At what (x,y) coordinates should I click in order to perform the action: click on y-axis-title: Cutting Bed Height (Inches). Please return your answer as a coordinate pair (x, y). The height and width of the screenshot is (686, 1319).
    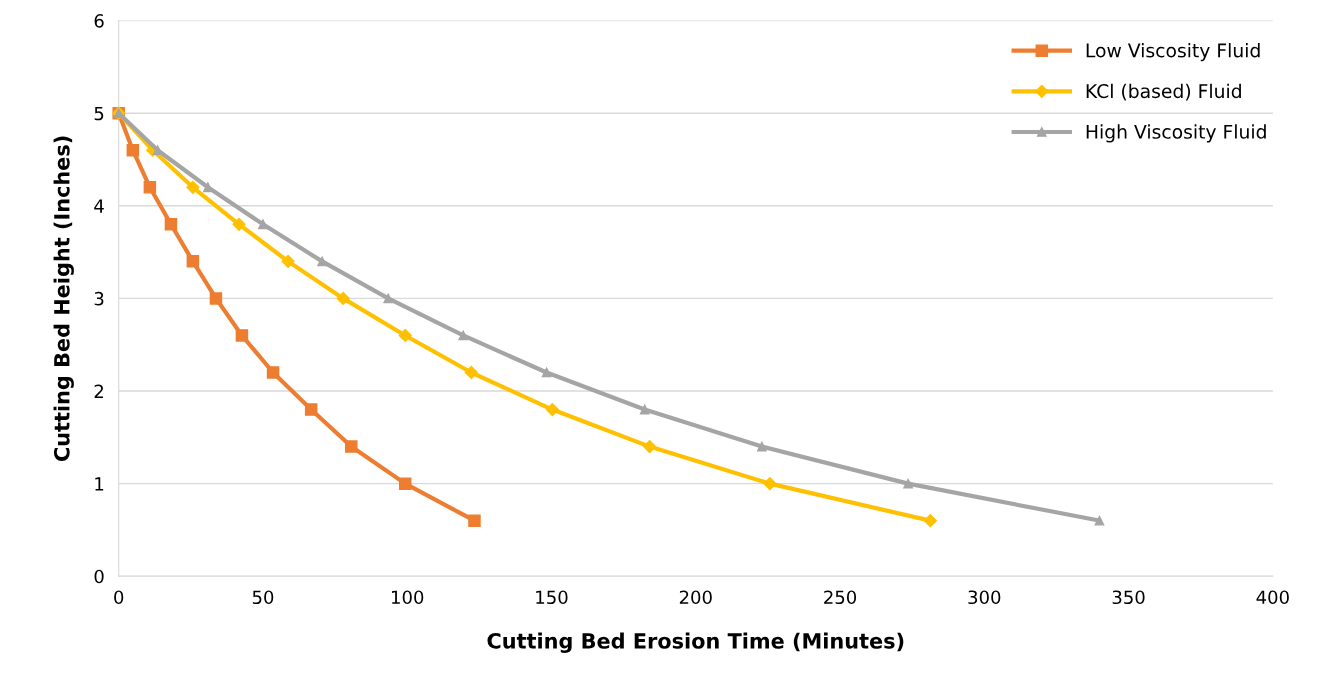
    Looking at the image, I should click on (63, 299).